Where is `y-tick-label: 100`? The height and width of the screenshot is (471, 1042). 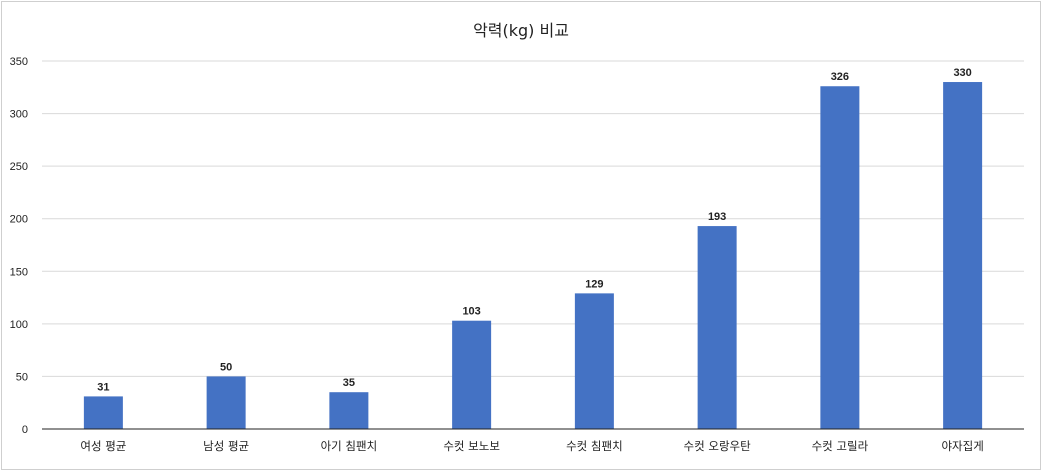 y-tick-label: 100 is located at coordinates (19, 325).